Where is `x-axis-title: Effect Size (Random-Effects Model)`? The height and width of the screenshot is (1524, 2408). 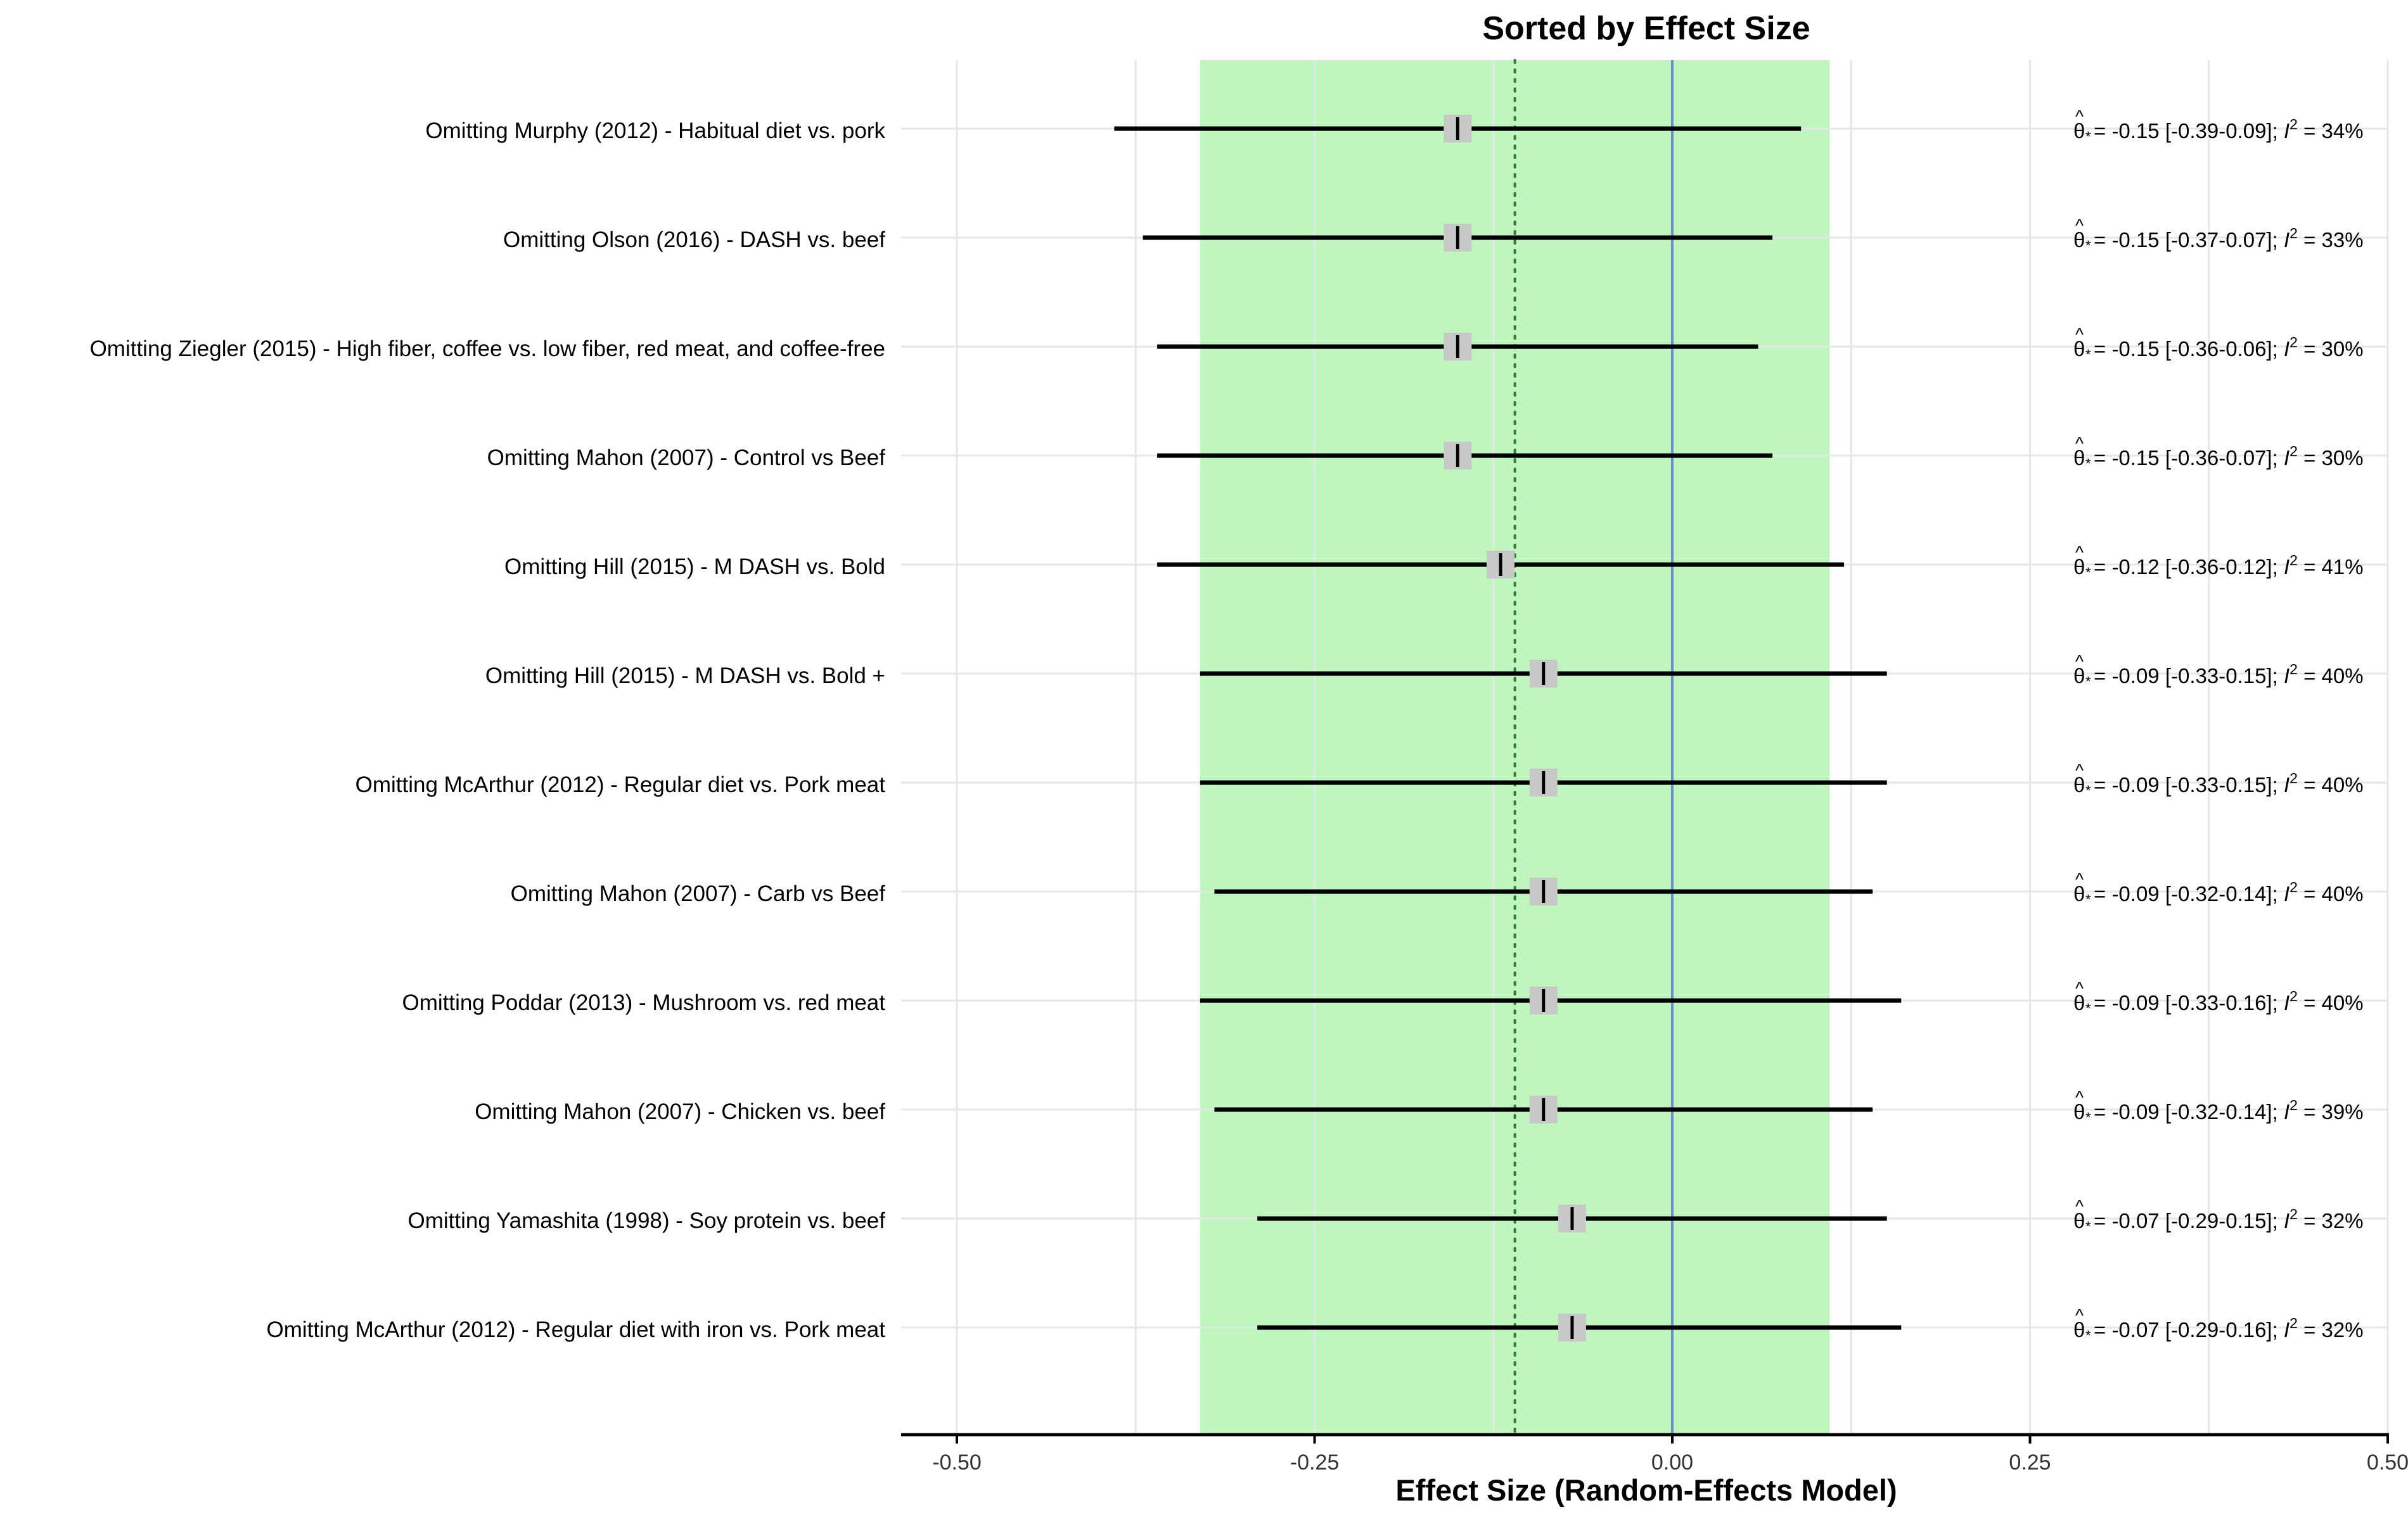
x-axis-title: Effect Size (Random-Effects Model) is located at coordinates (1646, 1490).